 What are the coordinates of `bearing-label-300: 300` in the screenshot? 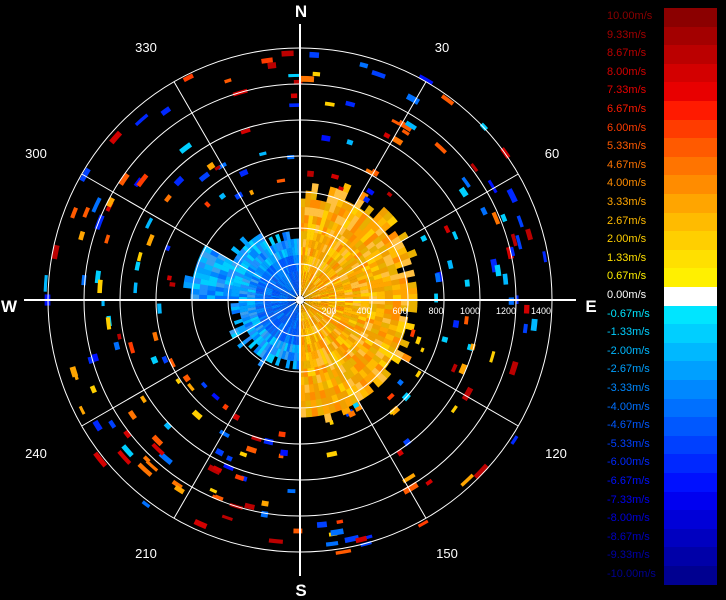 It's located at (36, 153).